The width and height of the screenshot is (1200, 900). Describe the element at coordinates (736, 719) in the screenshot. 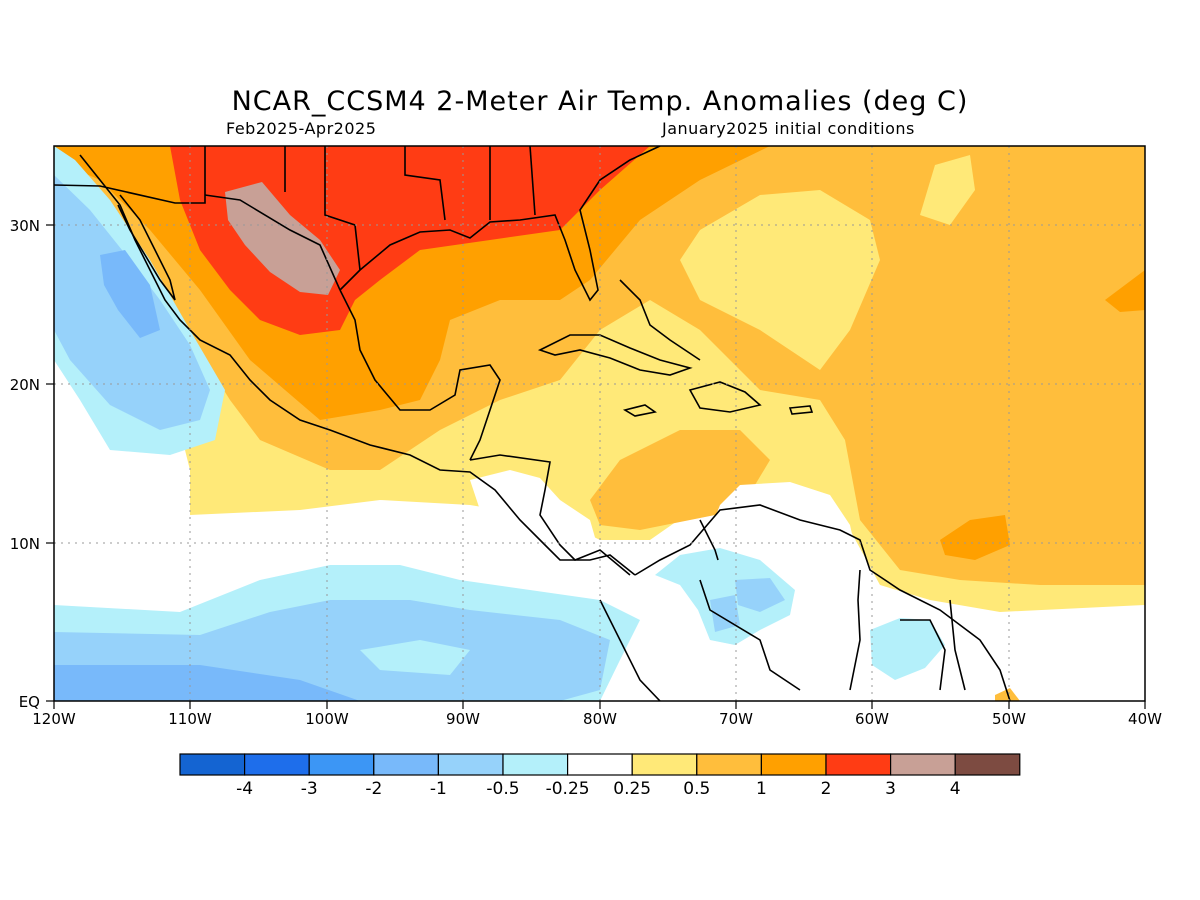

I see `lon-label: 70W` at that location.